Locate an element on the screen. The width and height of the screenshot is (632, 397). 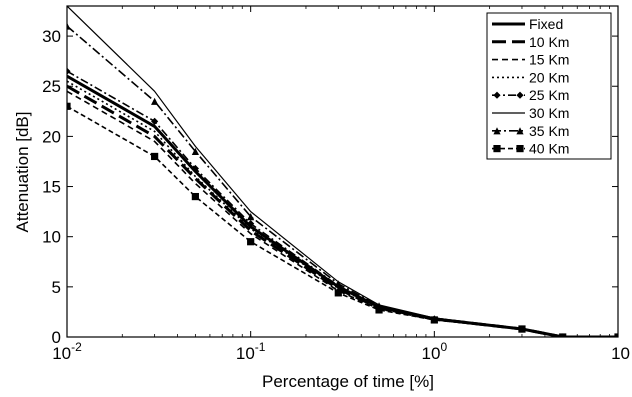
y-tick-label: 10 is located at coordinates (51, 237).